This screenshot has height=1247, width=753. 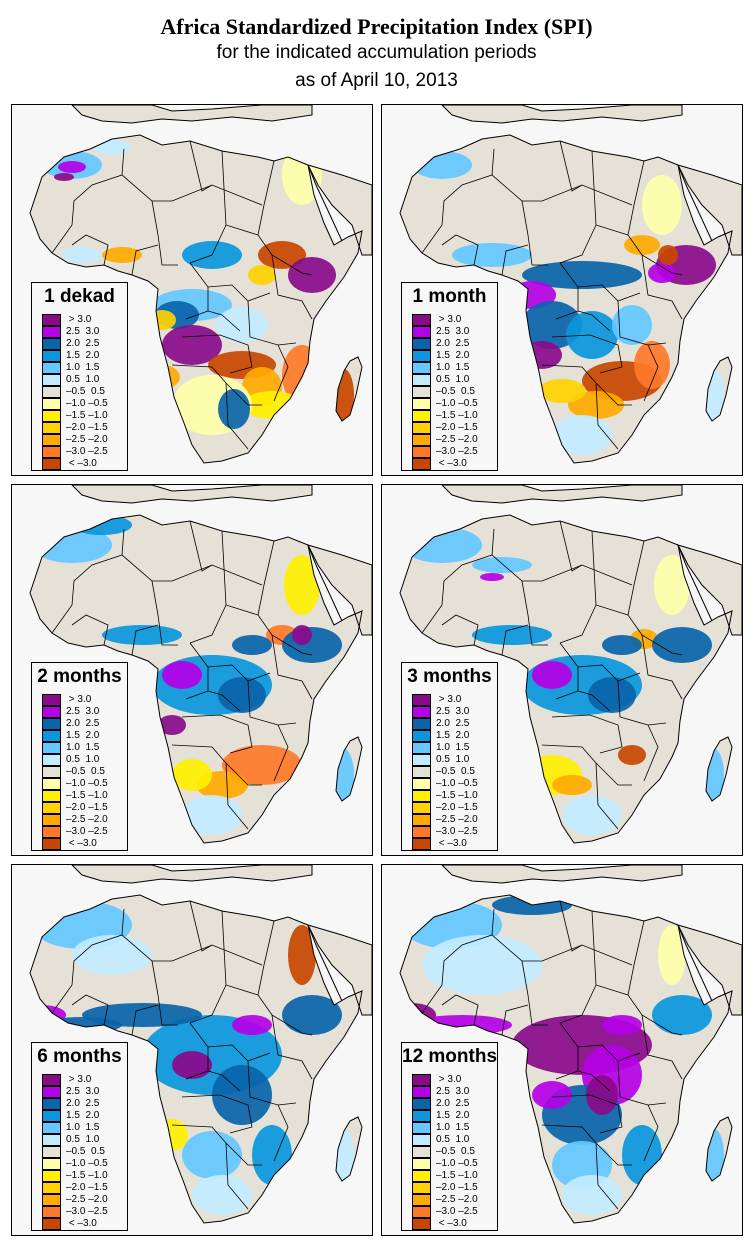 I want to click on legend-entry: 1.0 1.5, so click(x=452, y=1128).